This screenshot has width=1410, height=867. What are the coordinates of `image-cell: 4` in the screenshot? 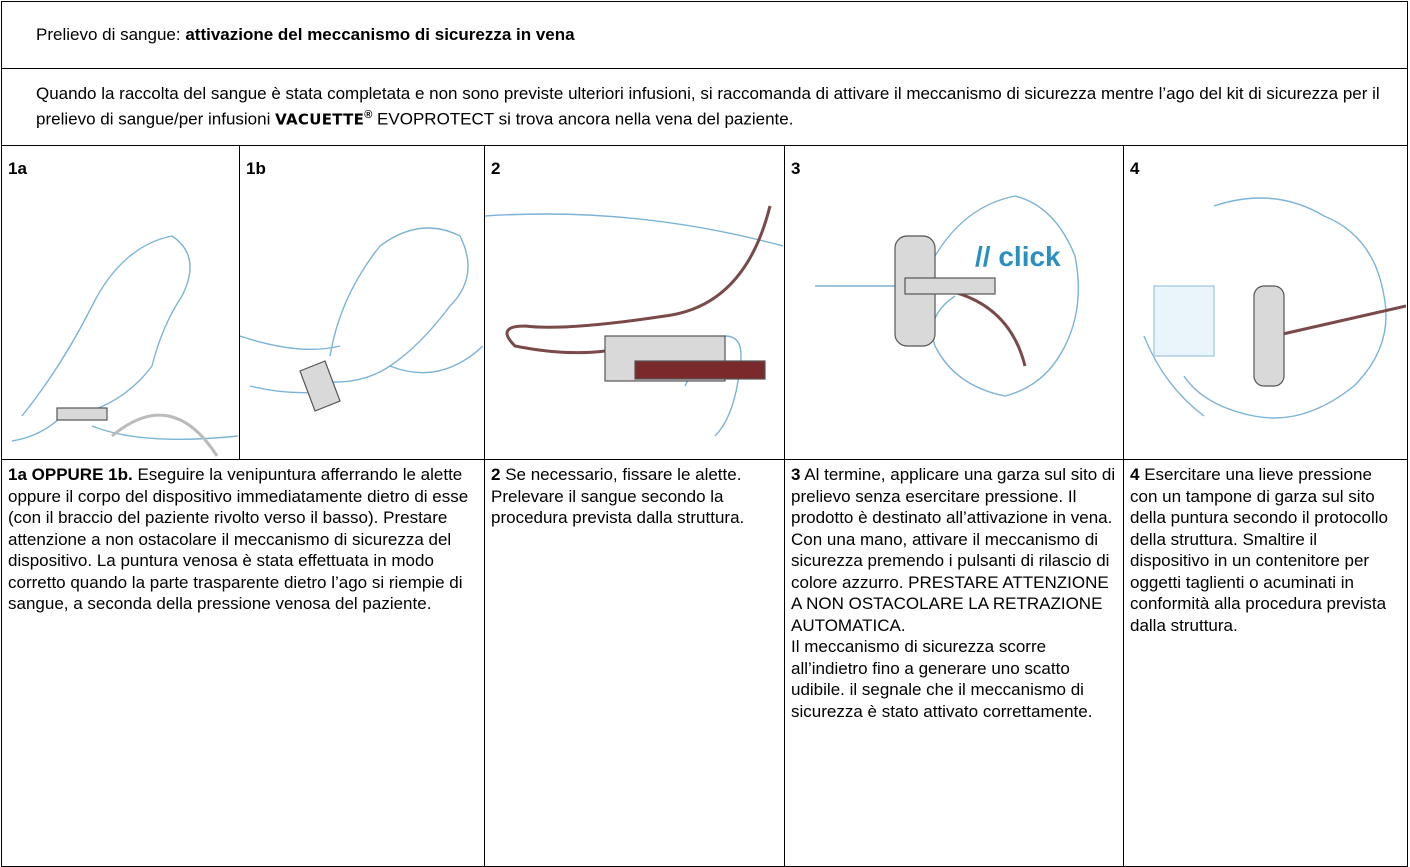 It's located at (1265, 302).